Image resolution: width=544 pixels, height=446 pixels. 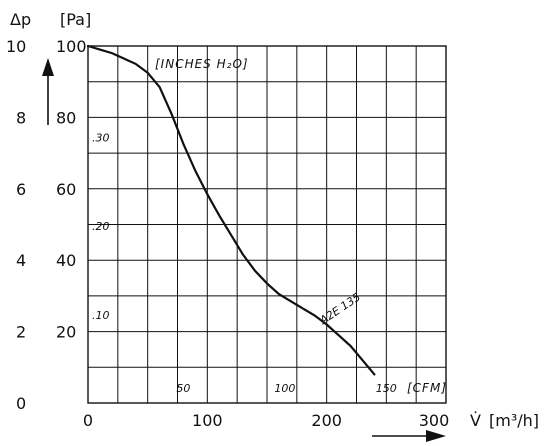 What do you see at coordinates (475, 420) in the screenshot?
I see `x-axis-title: V̇` at bounding box center [475, 420].